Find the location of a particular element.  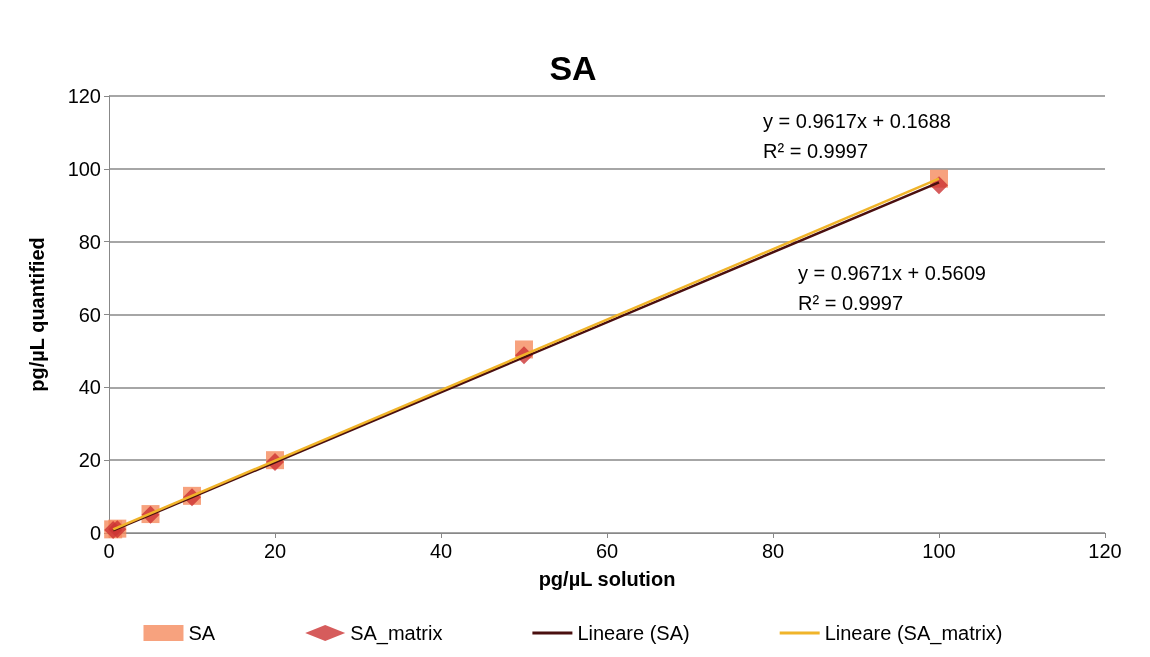

legend-label: SA is located at coordinates (202, 633).